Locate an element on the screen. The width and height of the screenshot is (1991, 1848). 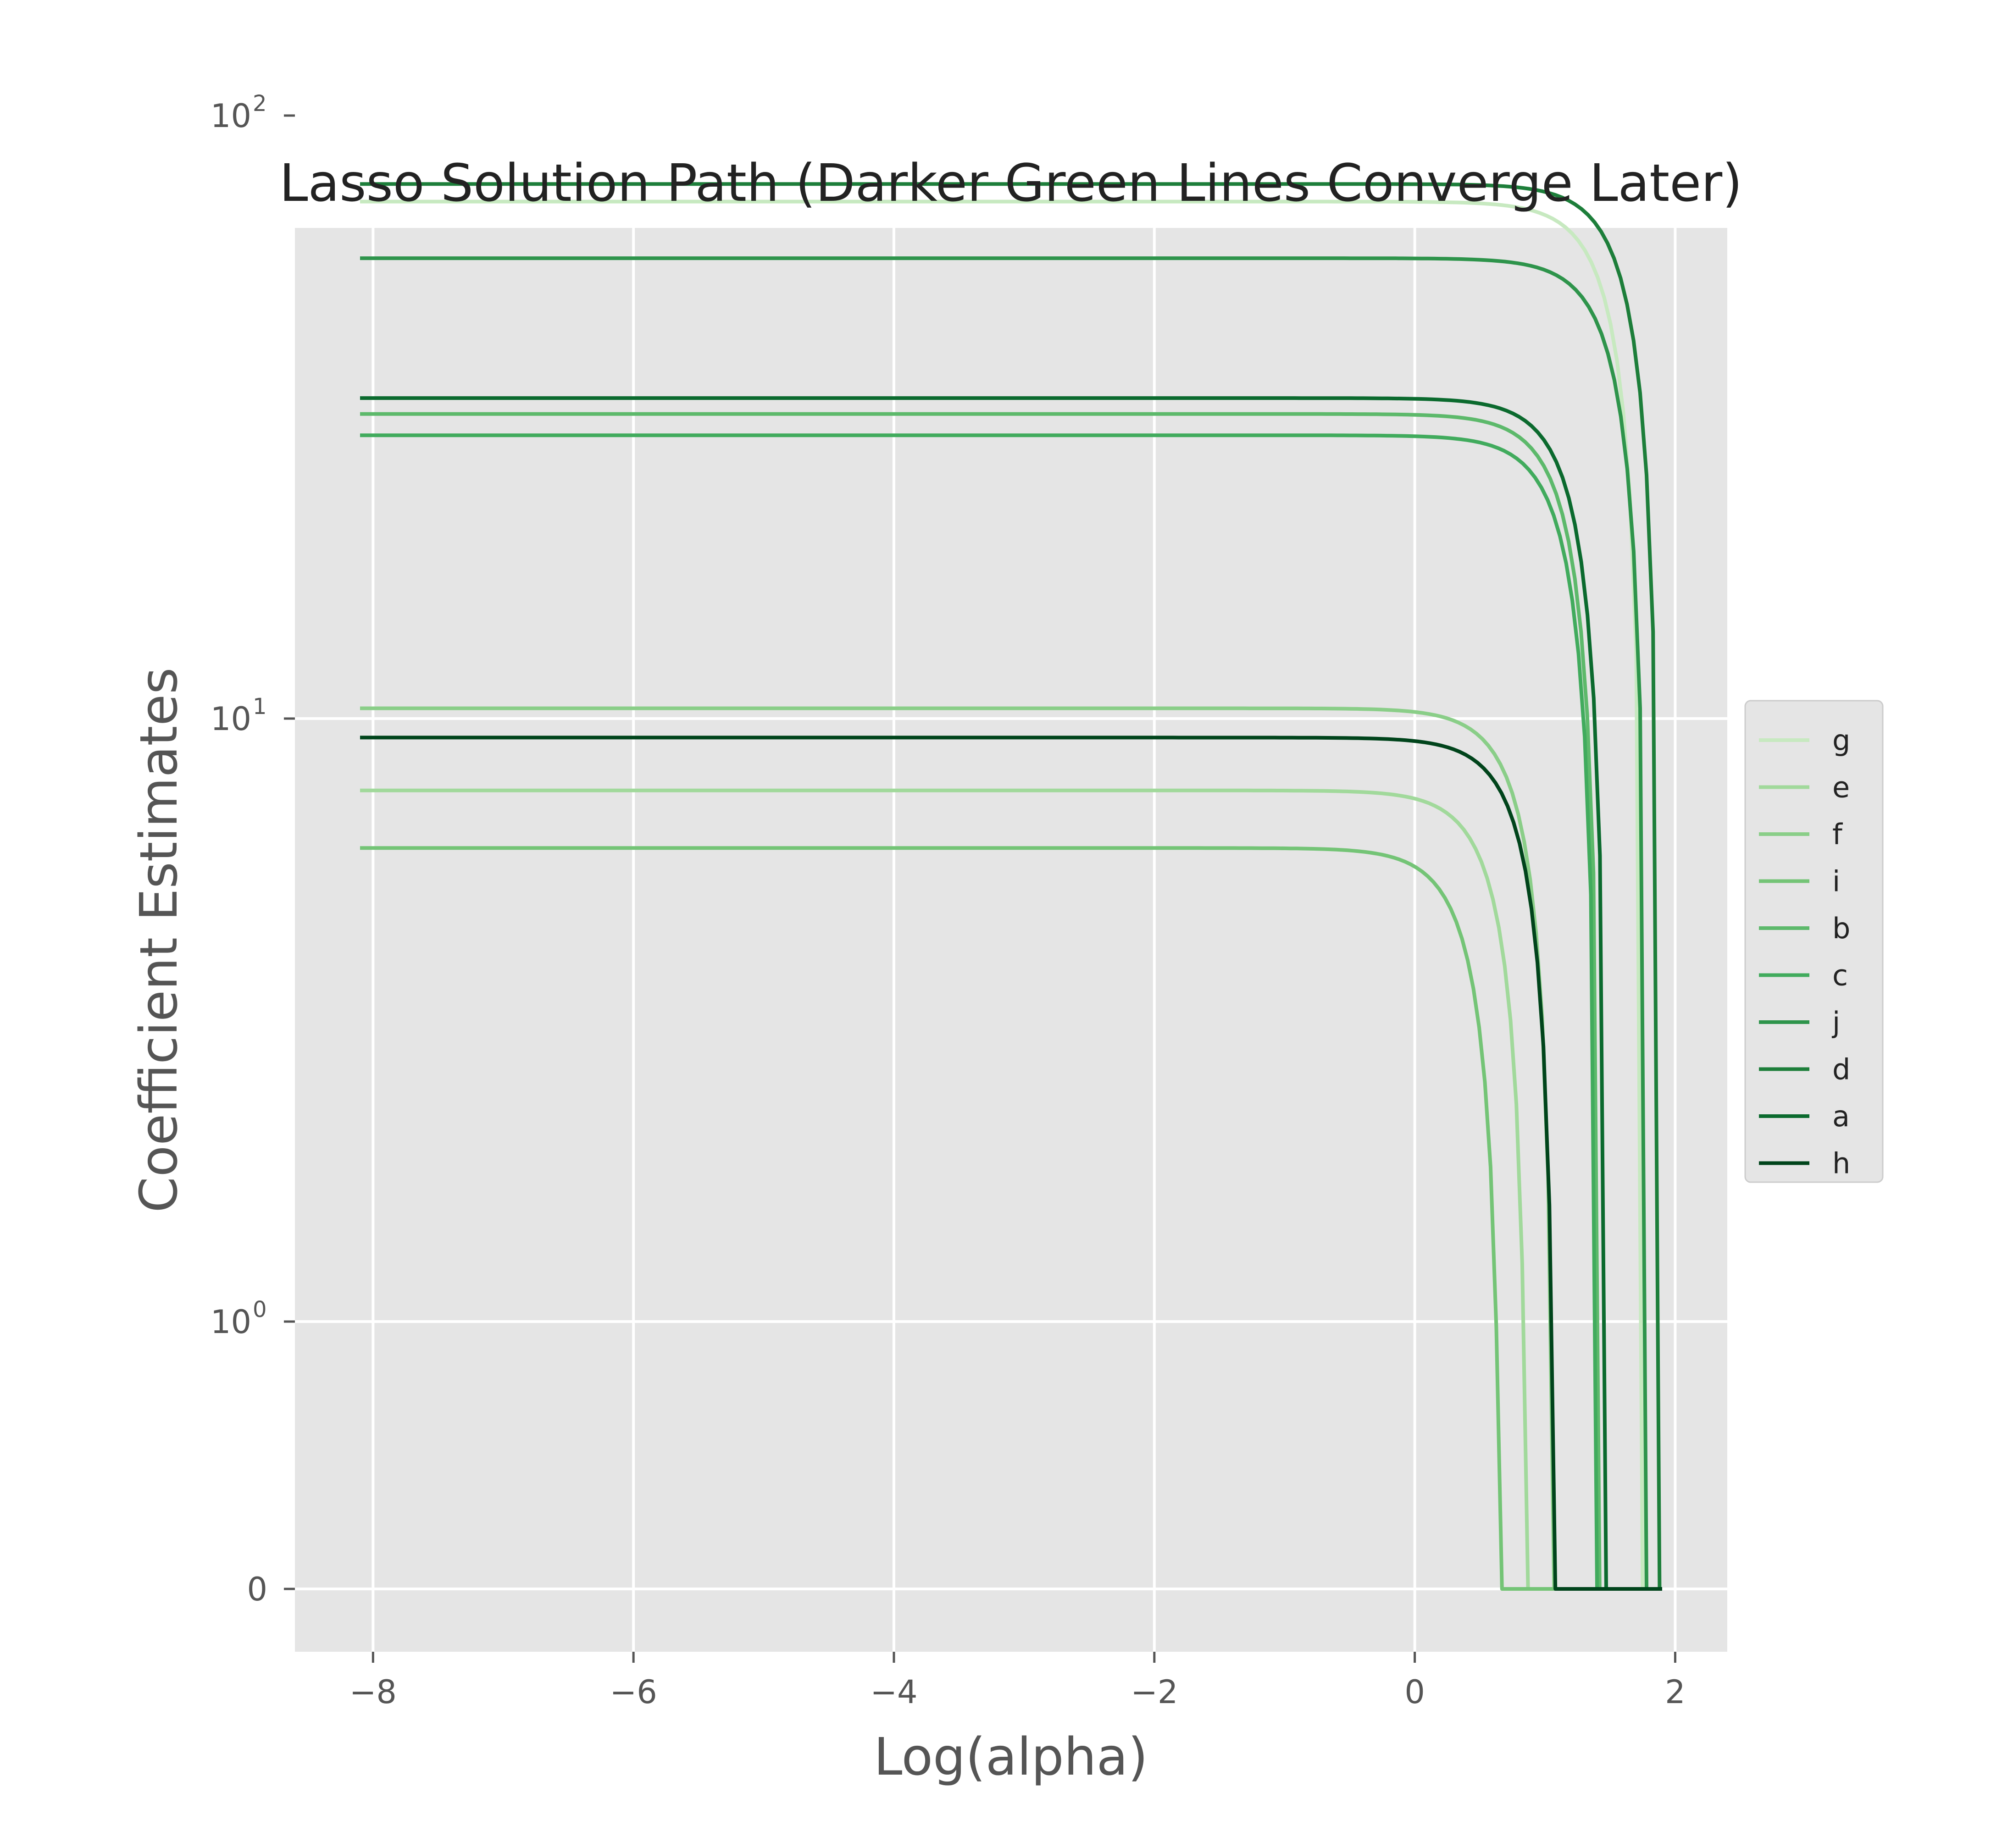
y-tick-label: 0 is located at coordinates (257, 1589).